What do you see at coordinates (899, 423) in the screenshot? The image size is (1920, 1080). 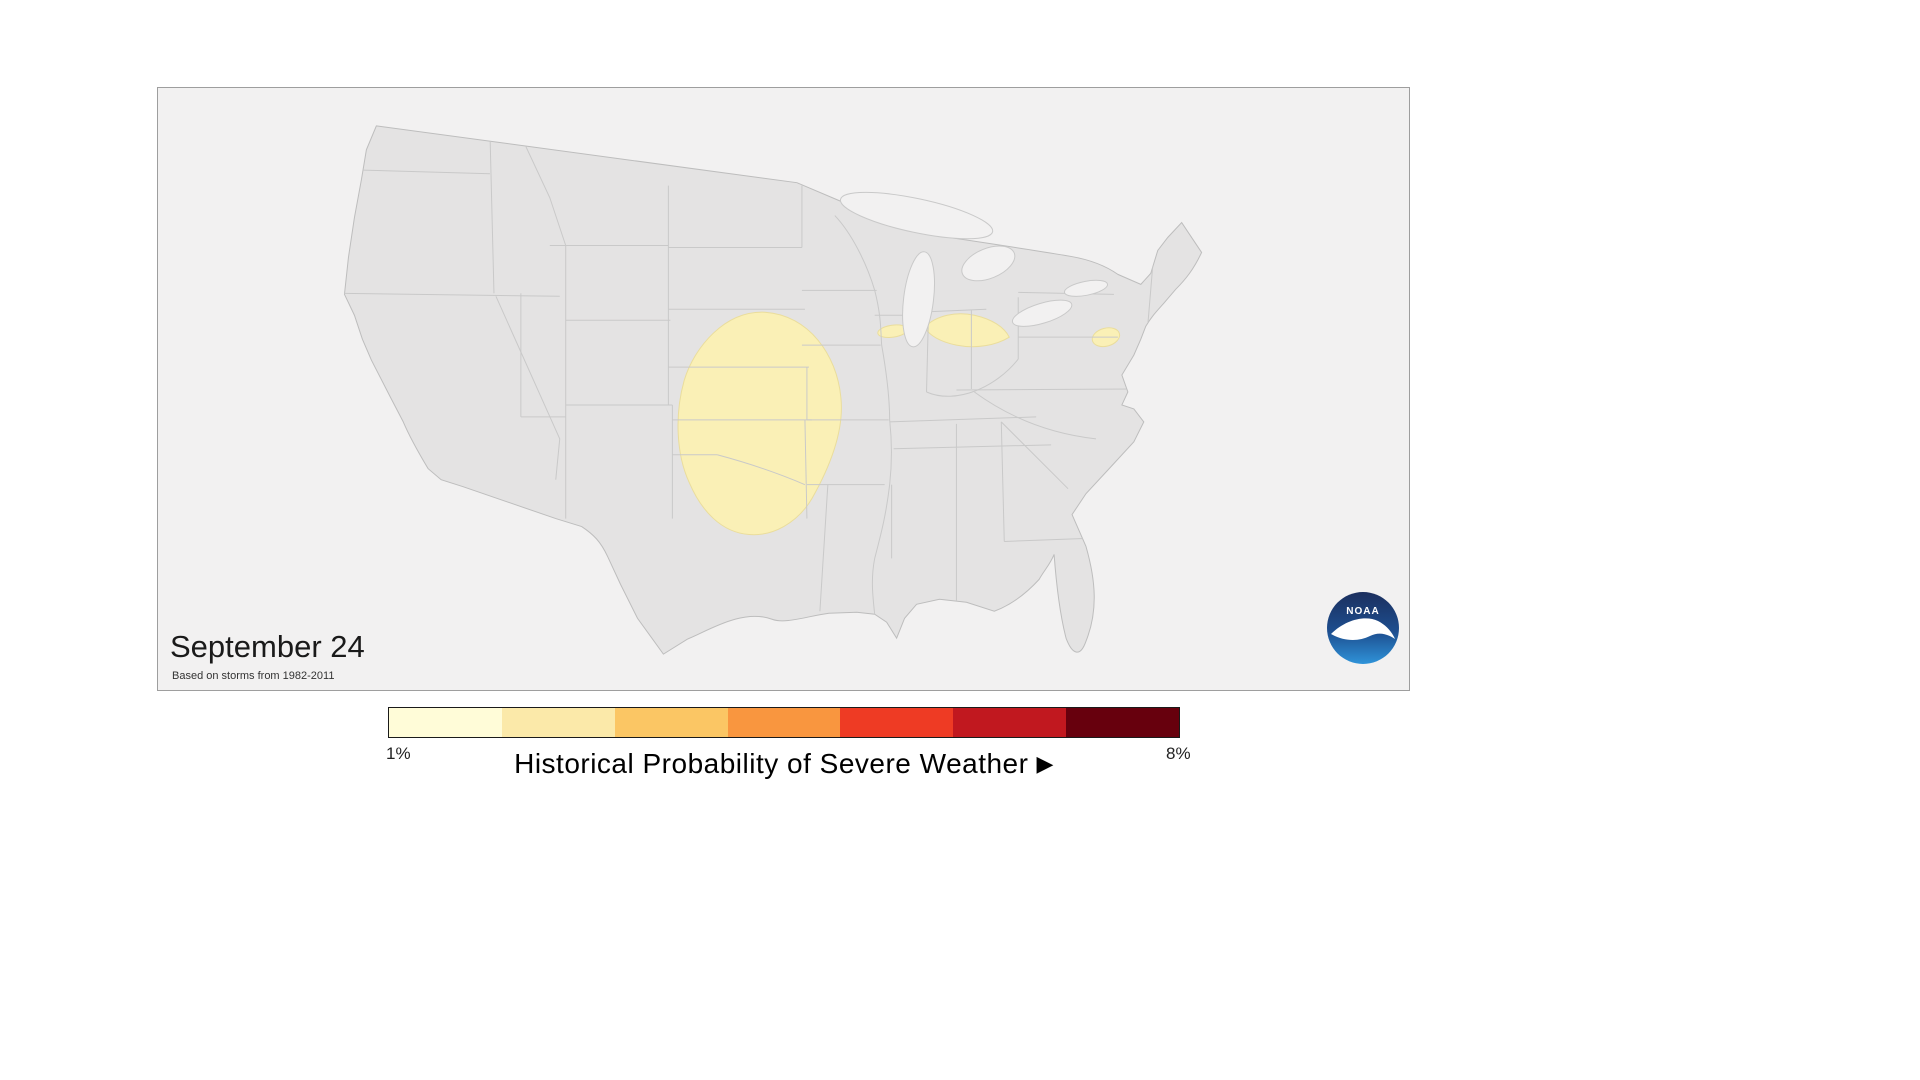 I see `probability-contours` at bounding box center [899, 423].